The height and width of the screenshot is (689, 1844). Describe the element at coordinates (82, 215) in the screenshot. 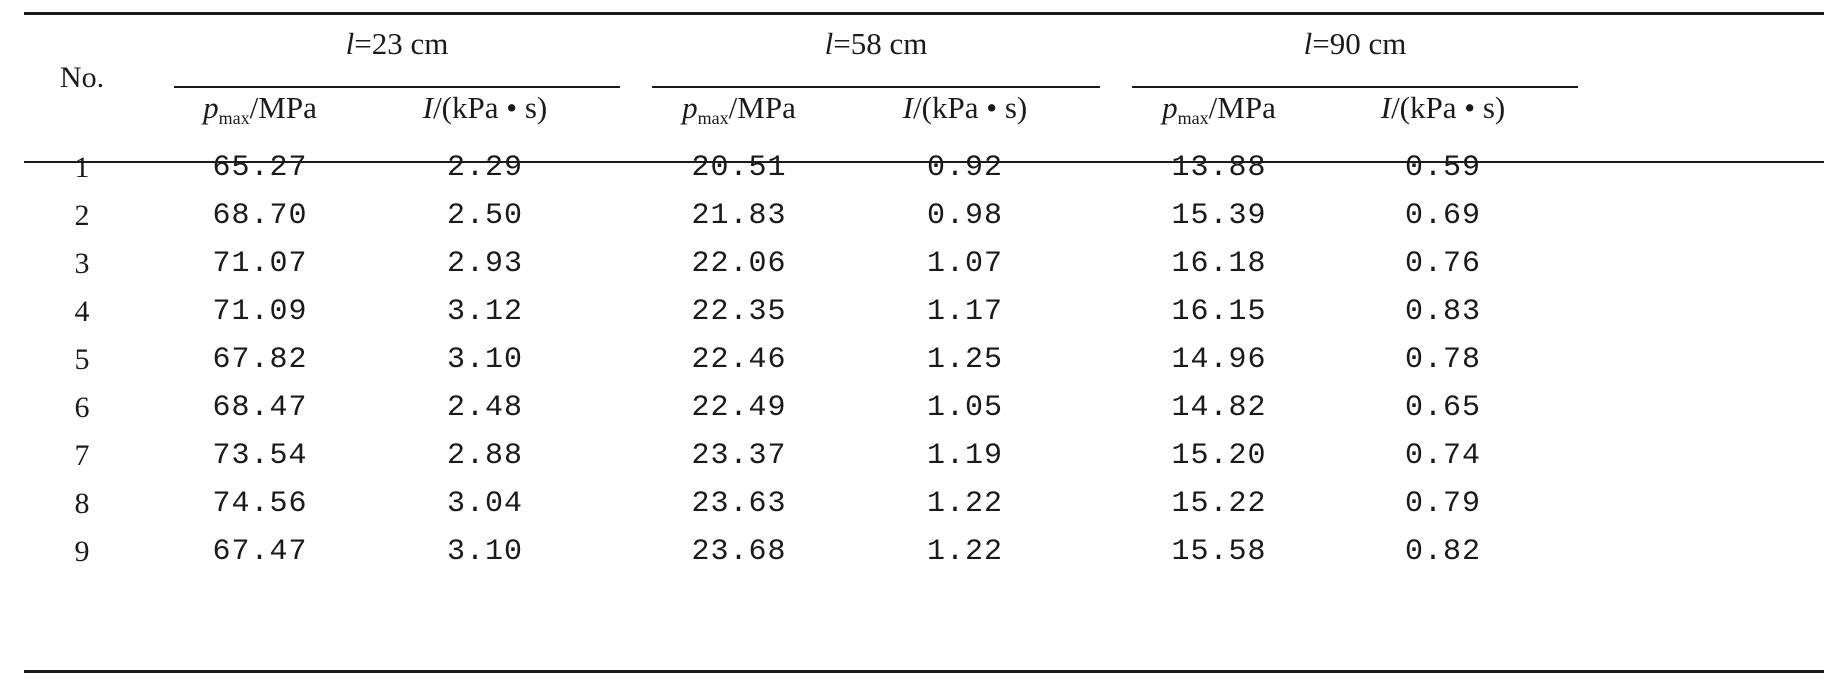

I see `row-number: 2` at that location.